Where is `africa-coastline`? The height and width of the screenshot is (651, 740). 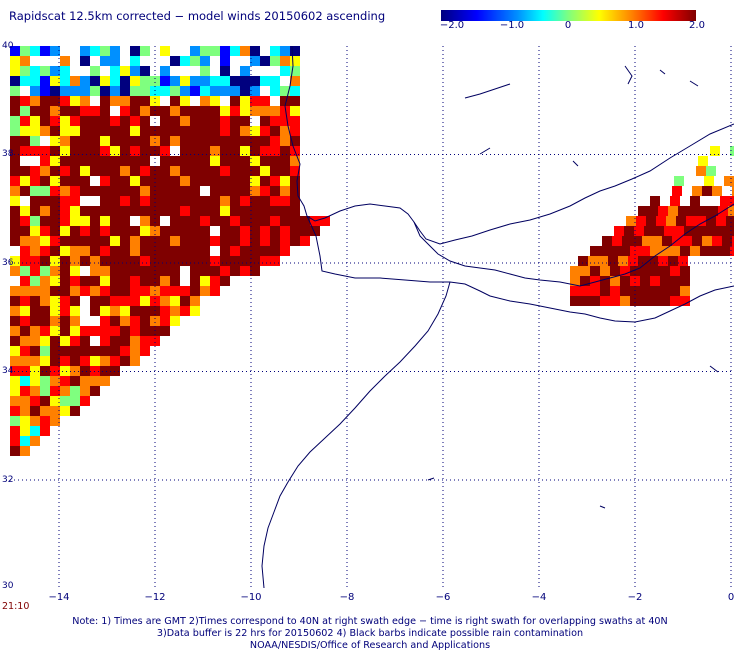
africa-coastline is located at coordinates (520, 269).